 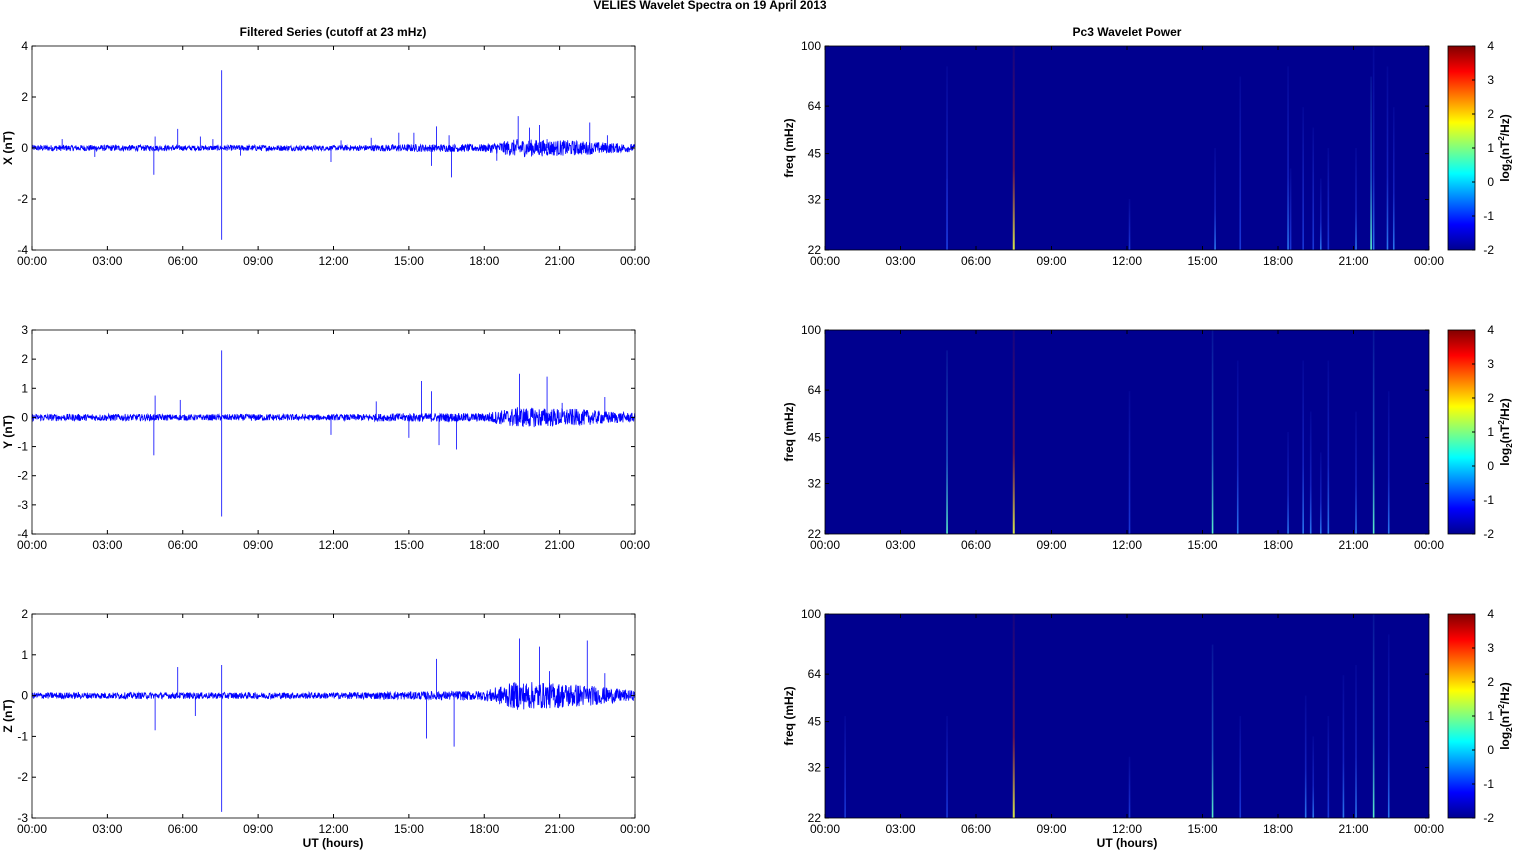 What do you see at coordinates (22, 250) in the screenshot?
I see `x-filtered-series-ytick-label: -4` at bounding box center [22, 250].